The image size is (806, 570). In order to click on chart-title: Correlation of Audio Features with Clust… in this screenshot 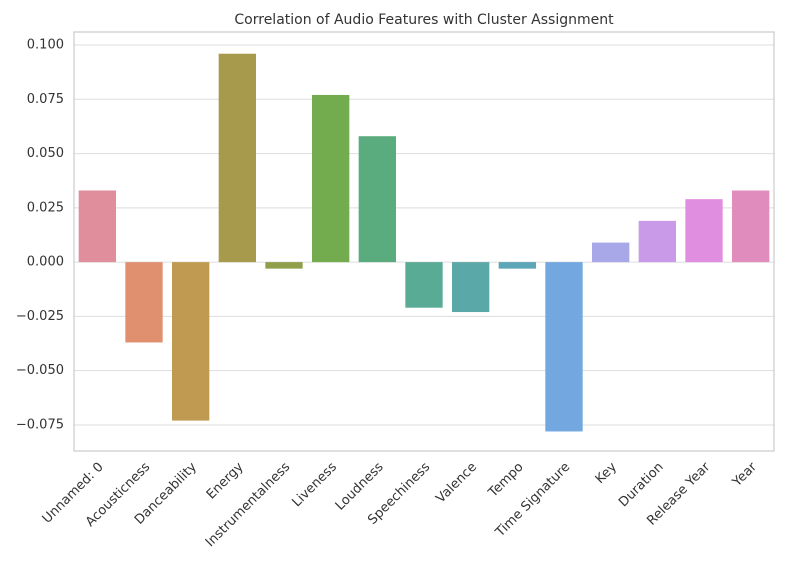, I will do `click(424, 20)`.